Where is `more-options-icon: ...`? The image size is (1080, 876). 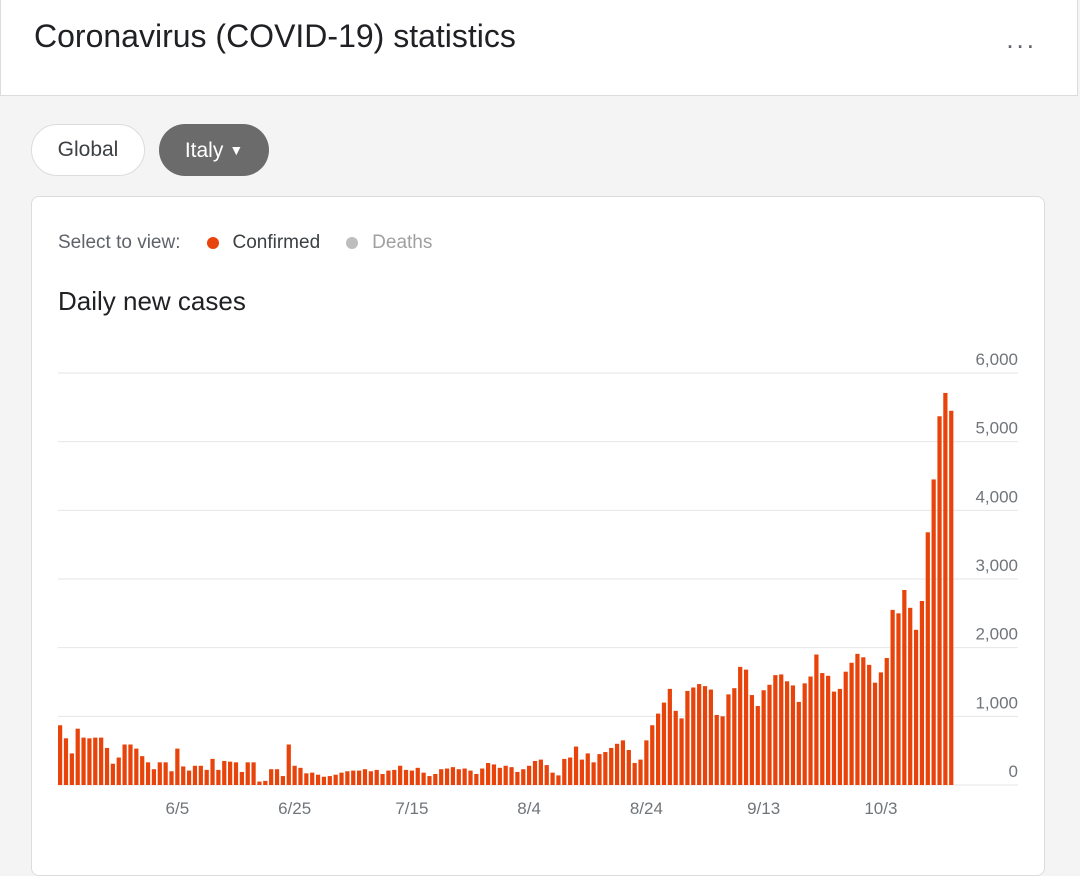
more-options-icon: ... is located at coordinates (1021, 39).